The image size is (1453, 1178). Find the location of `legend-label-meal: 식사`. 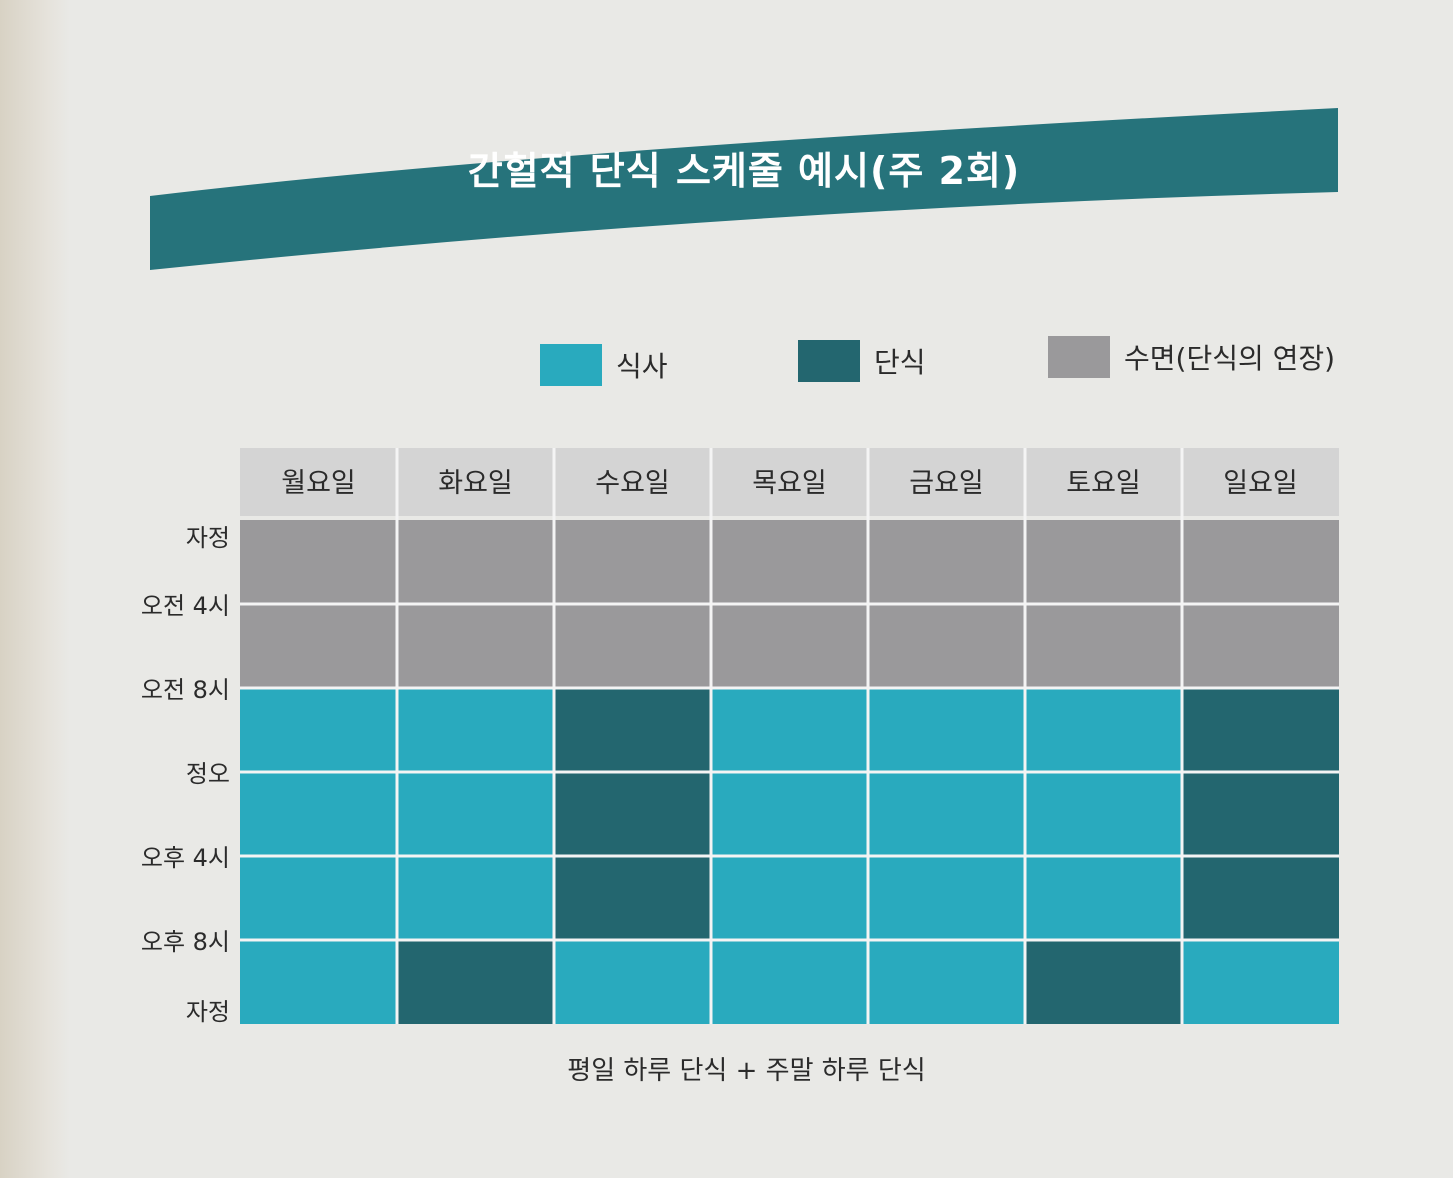

legend-label-meal: 식사 is located at coordinates (642, 366).